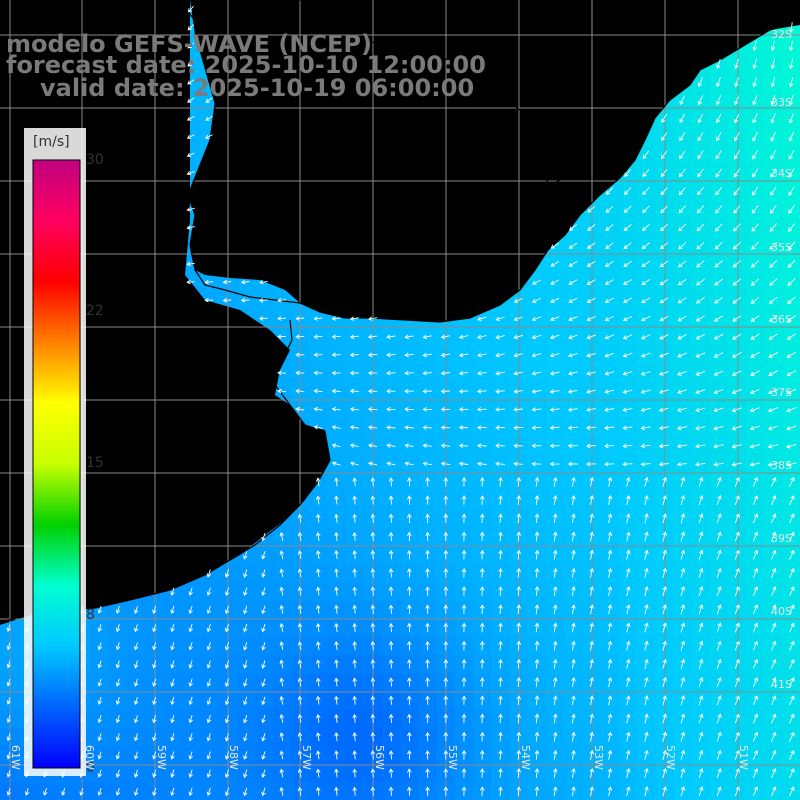 This screenshot has width=800, height=800. What do you see at coordinates (90, 768) in the screenshot?
I see `colorbar-tick-label: 0` at bounding box center [90, 768].